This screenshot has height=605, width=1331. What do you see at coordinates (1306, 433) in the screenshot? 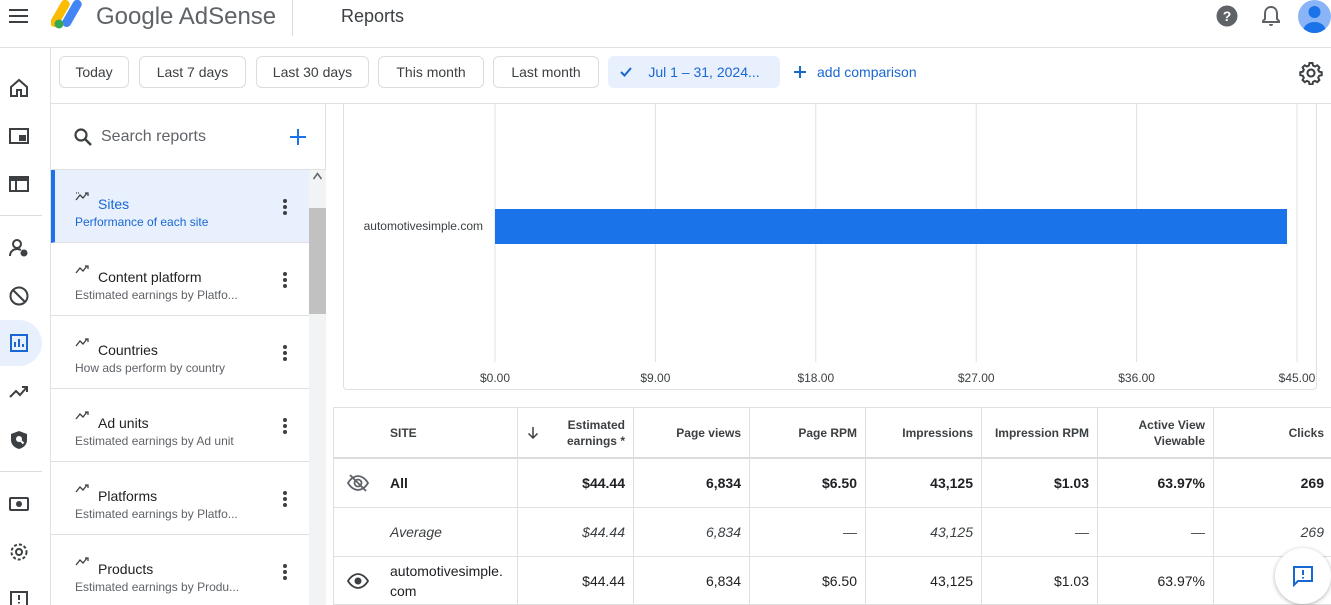
I see `column-header-clicks: Clicks` at bounding box center [1306, 433].